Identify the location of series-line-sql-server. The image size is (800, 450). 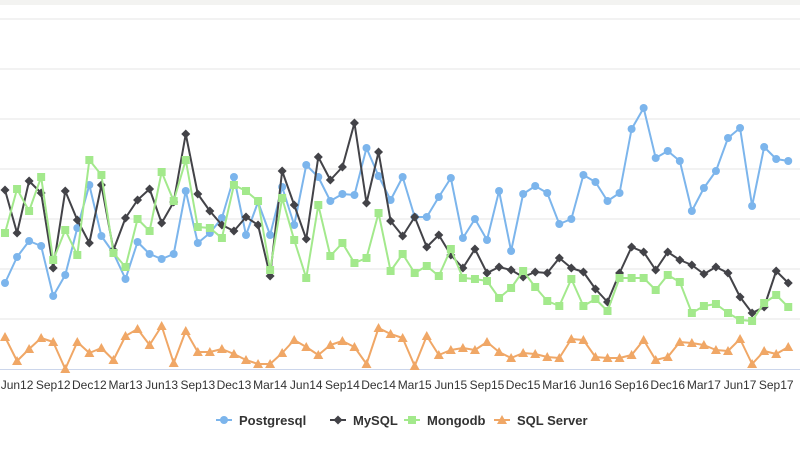
(396, 347).